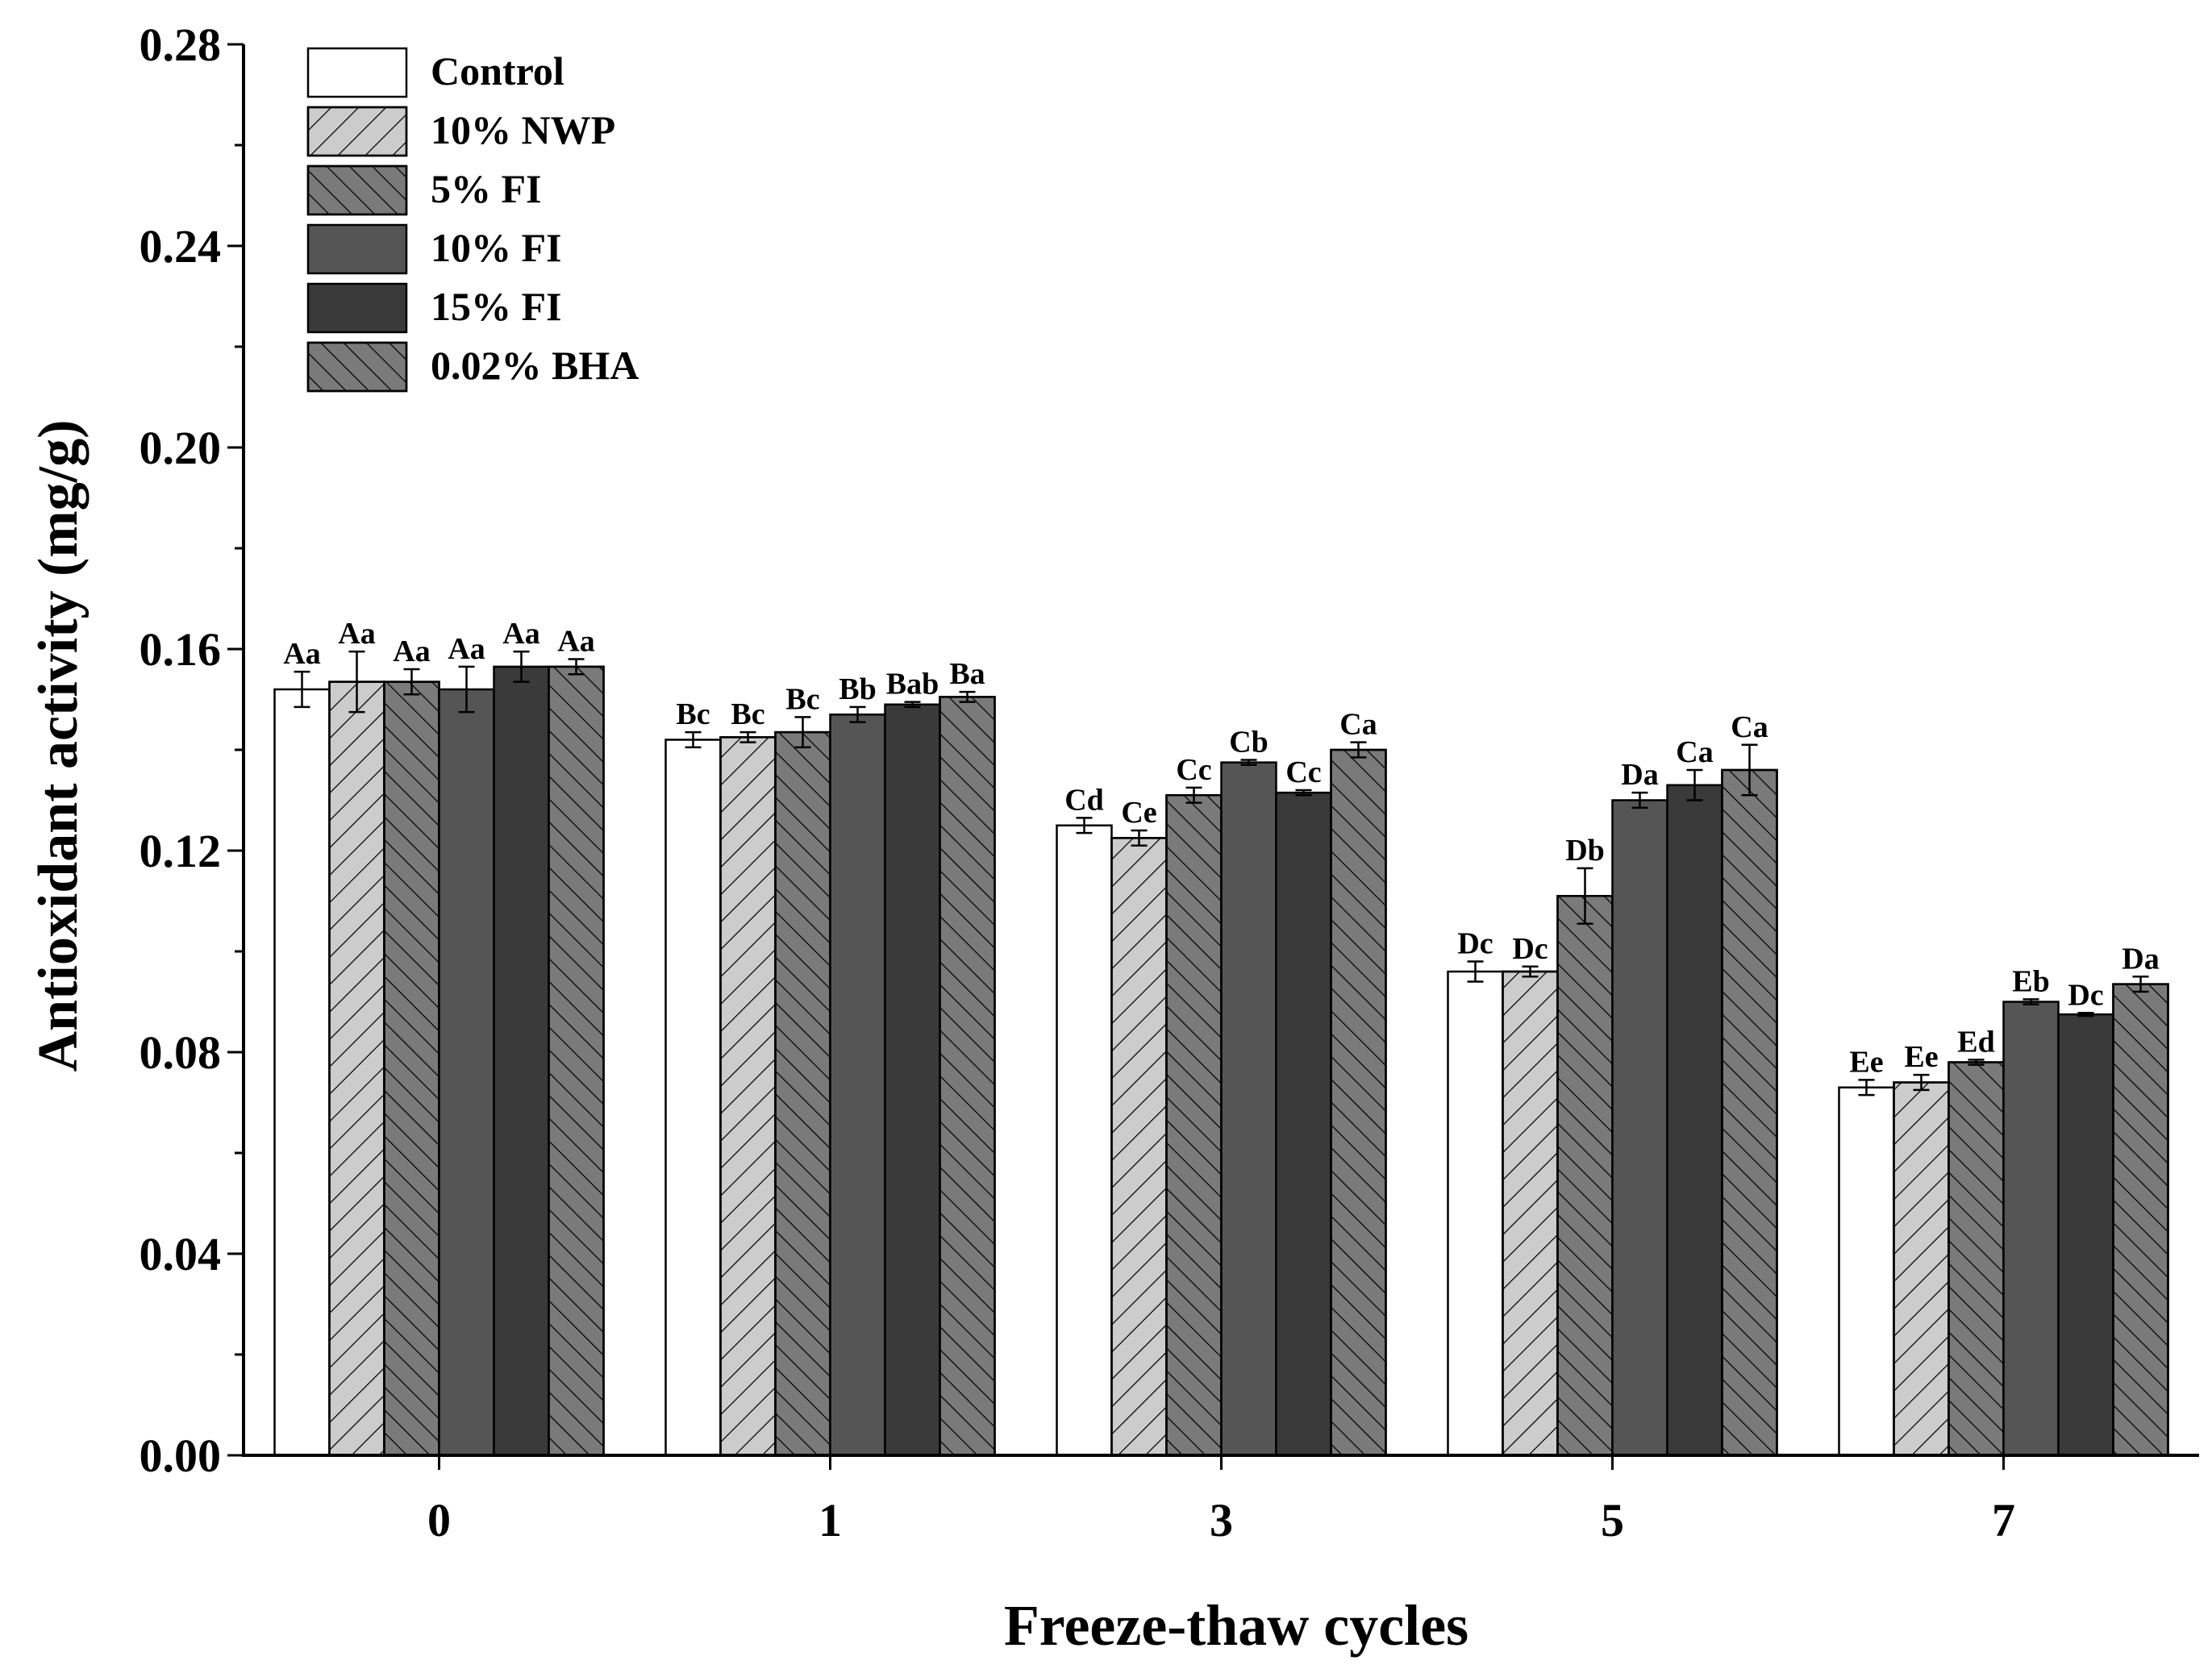 Image resolution: width=2212 pixels, height=1673 pixels. What do you see at coordinates (1221, 1520) in the screenshot?
I see `x-tick-label: 3` at bounding box center [1221, 1520].